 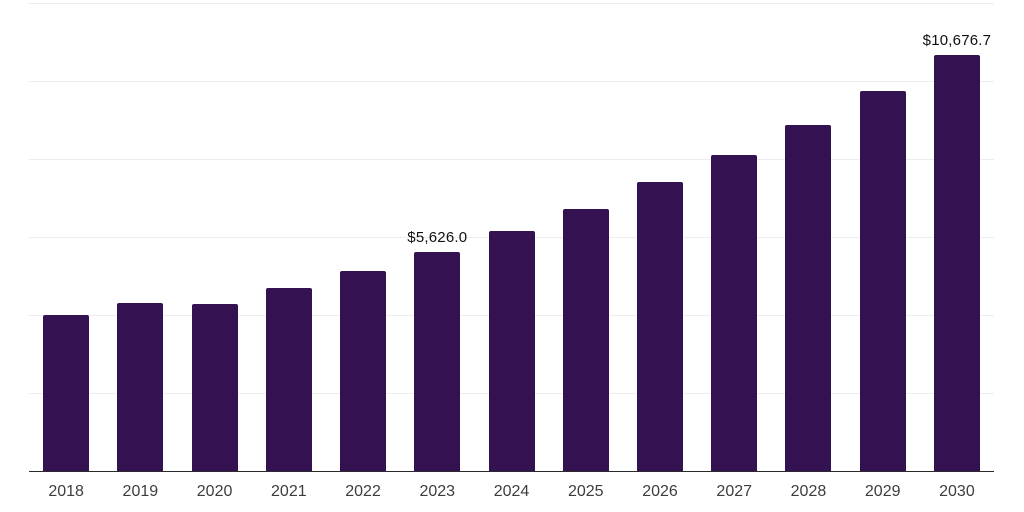 What do you see at coordinates (363, 237) in the screenshot?
I see `bar-slot-2022` at bounding box center [363, 237].